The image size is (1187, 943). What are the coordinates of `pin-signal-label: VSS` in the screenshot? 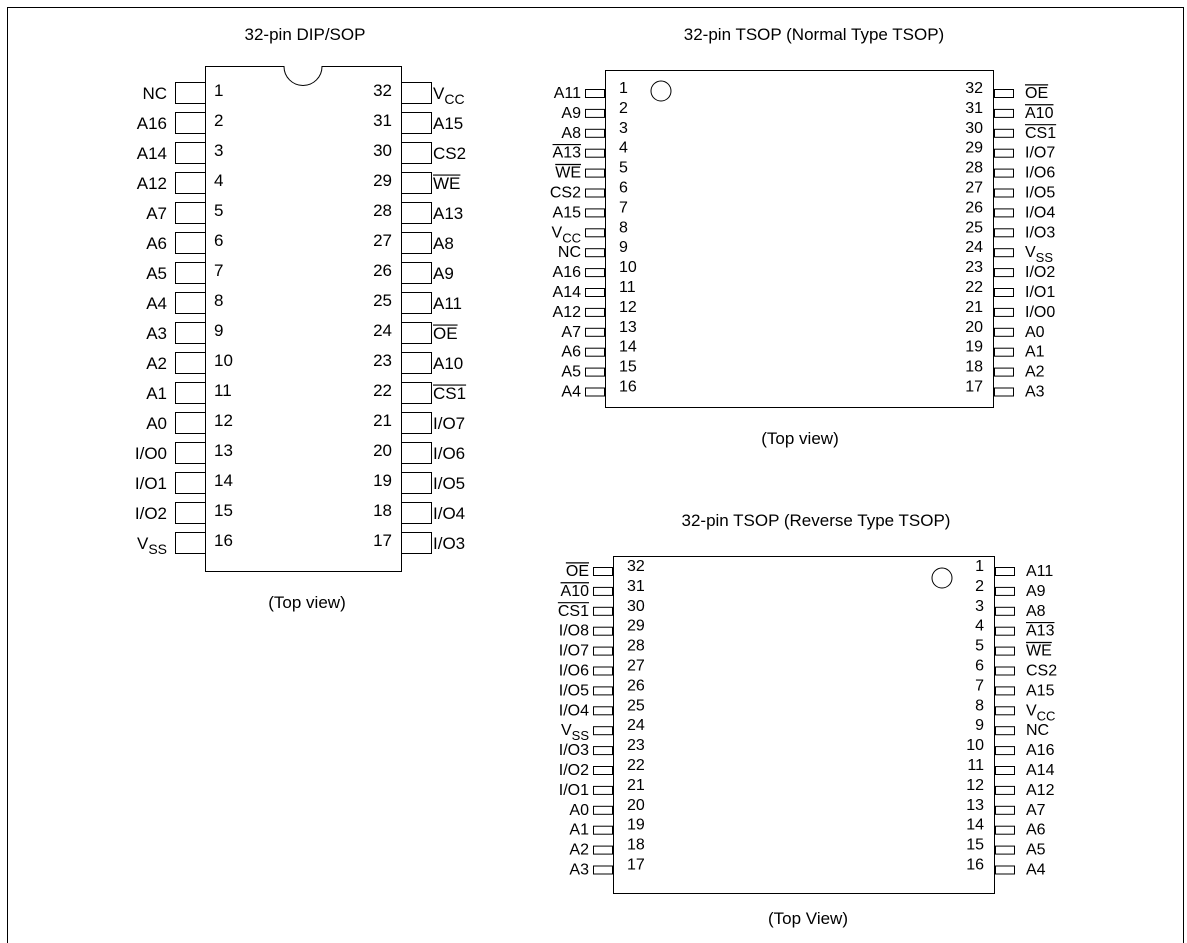 It's located at (575, 732).